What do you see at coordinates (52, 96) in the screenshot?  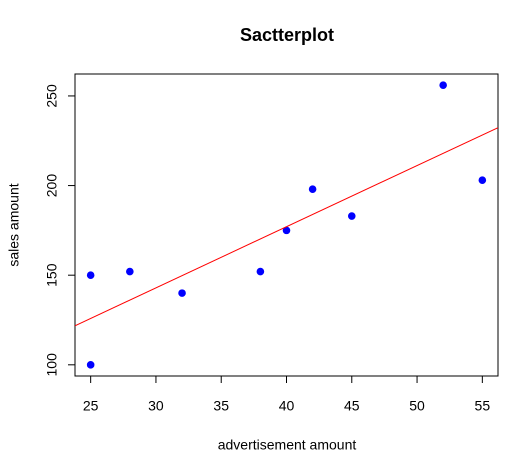 I see `y-tick-label: 250` at bounding box center [52, 96].